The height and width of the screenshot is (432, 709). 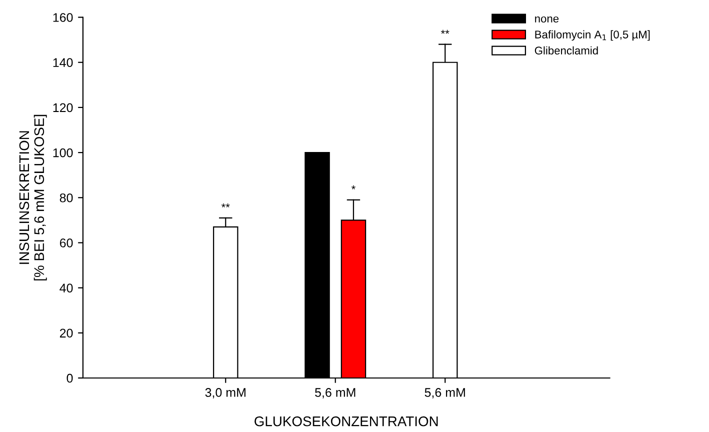 What do you see at coordinates (547, 19) in the screenshot?
I see `legend-label: none` at bounding box center [547, 19].